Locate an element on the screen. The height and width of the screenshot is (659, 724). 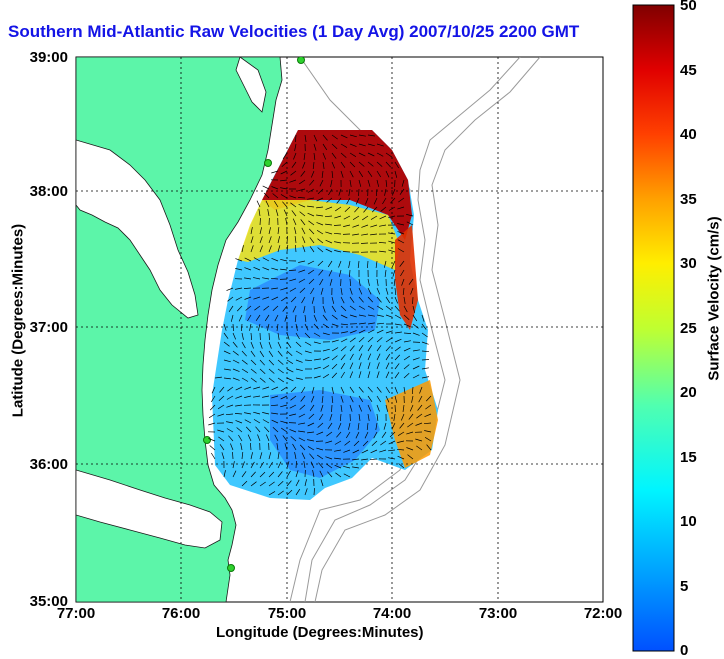
colorbar-tick-label: 25 is located at coordinates (688, 328).